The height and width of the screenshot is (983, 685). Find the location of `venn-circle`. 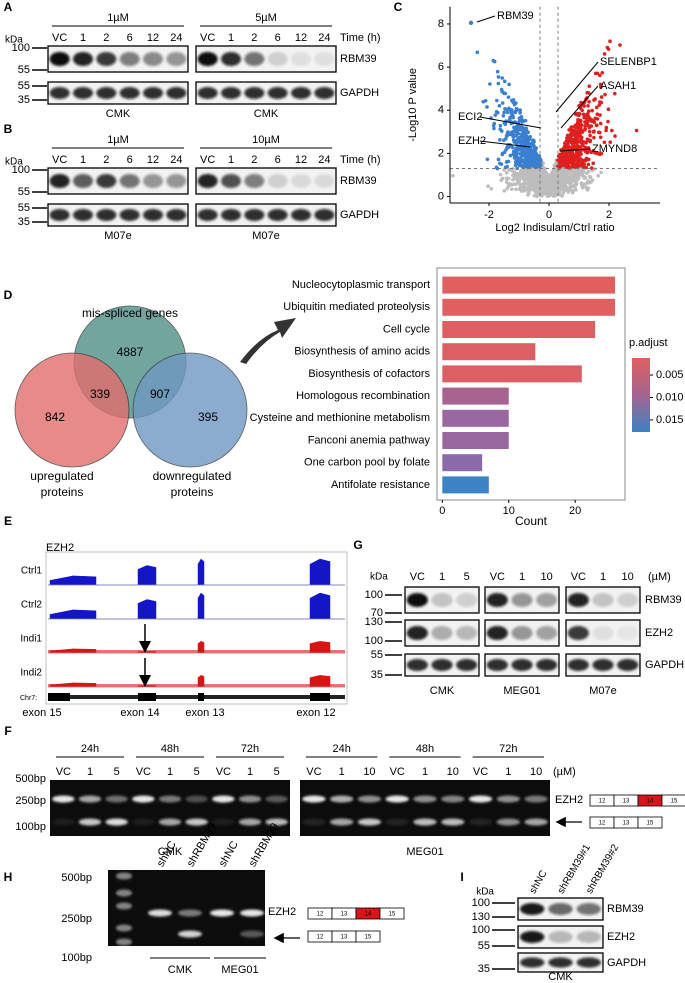

venn-circle is located at coordinates (190, 410).